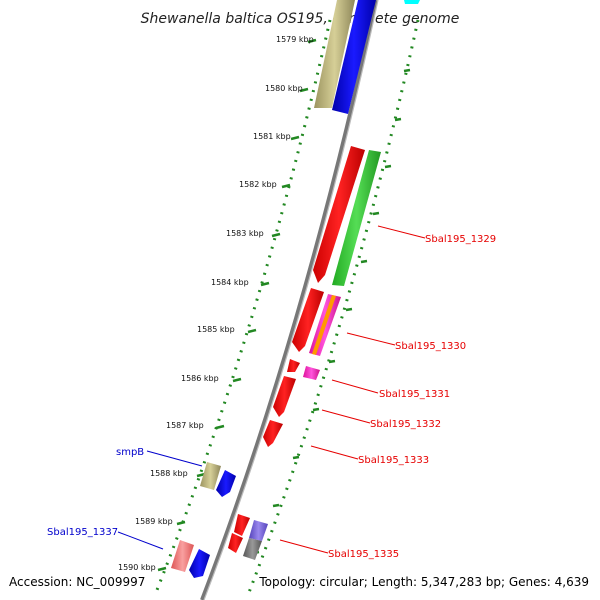 This screenshot has width=600, height=600. Describe the element at coordinates (284, 88) in the screenshot. I see `tick-label: 1580 kbp` at that location.